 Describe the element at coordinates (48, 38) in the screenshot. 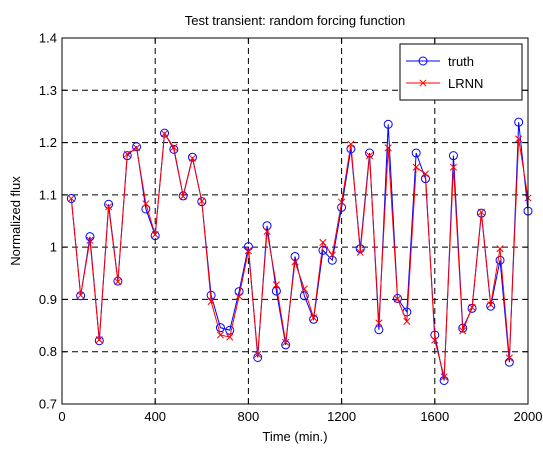

I see `y-tick-label: 1.4` at that location.